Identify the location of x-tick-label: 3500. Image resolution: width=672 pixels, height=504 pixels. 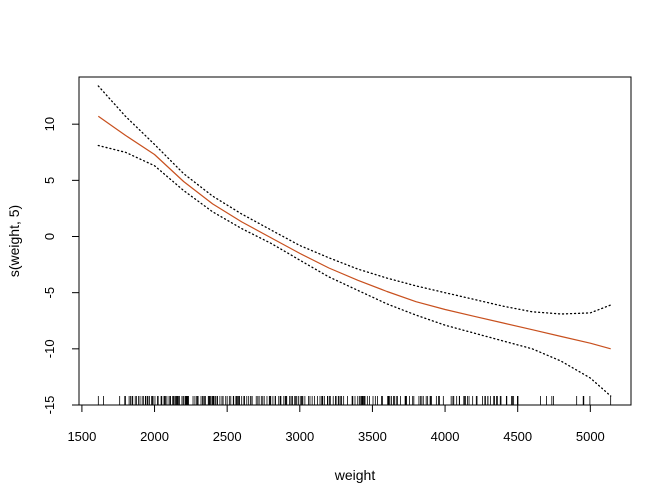
(372, 436).